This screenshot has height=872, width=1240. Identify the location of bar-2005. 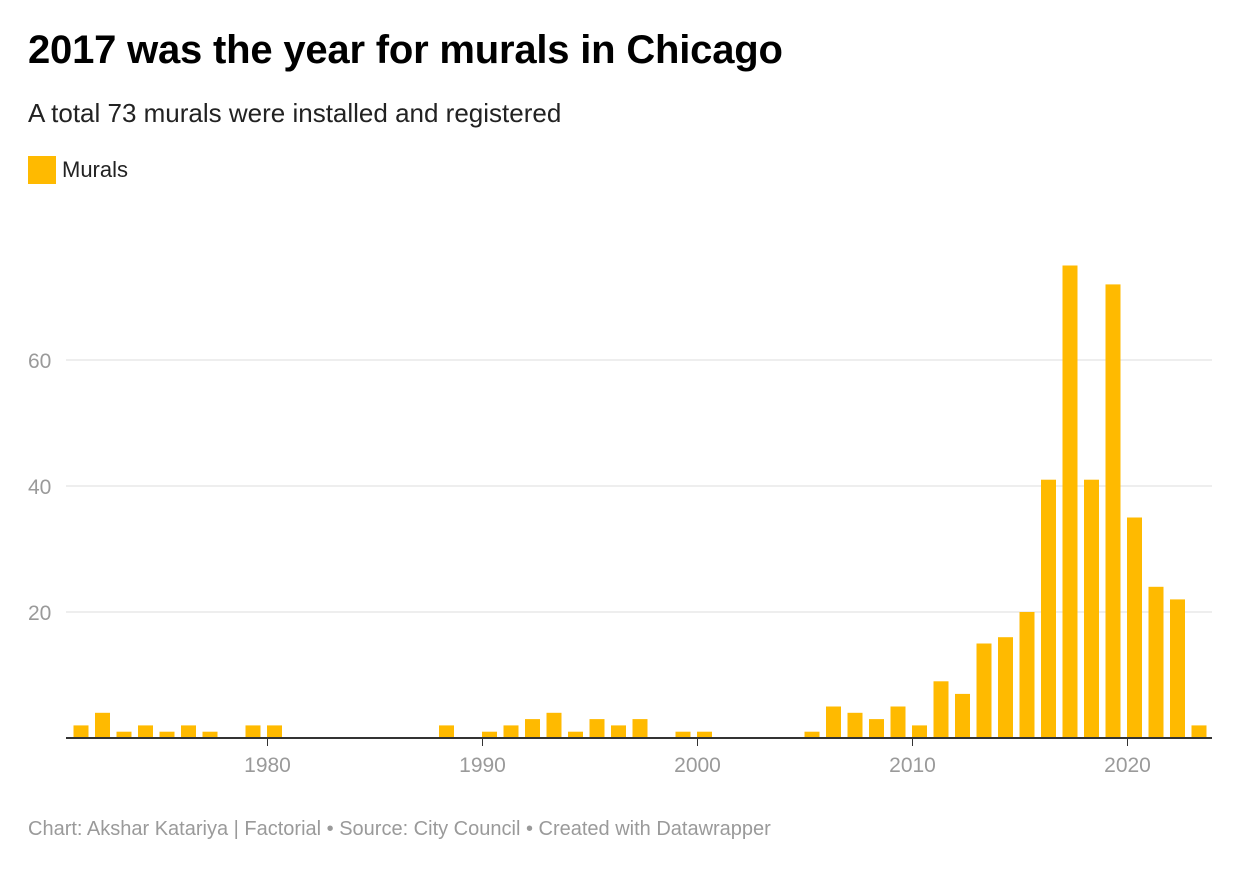
(812, 734).